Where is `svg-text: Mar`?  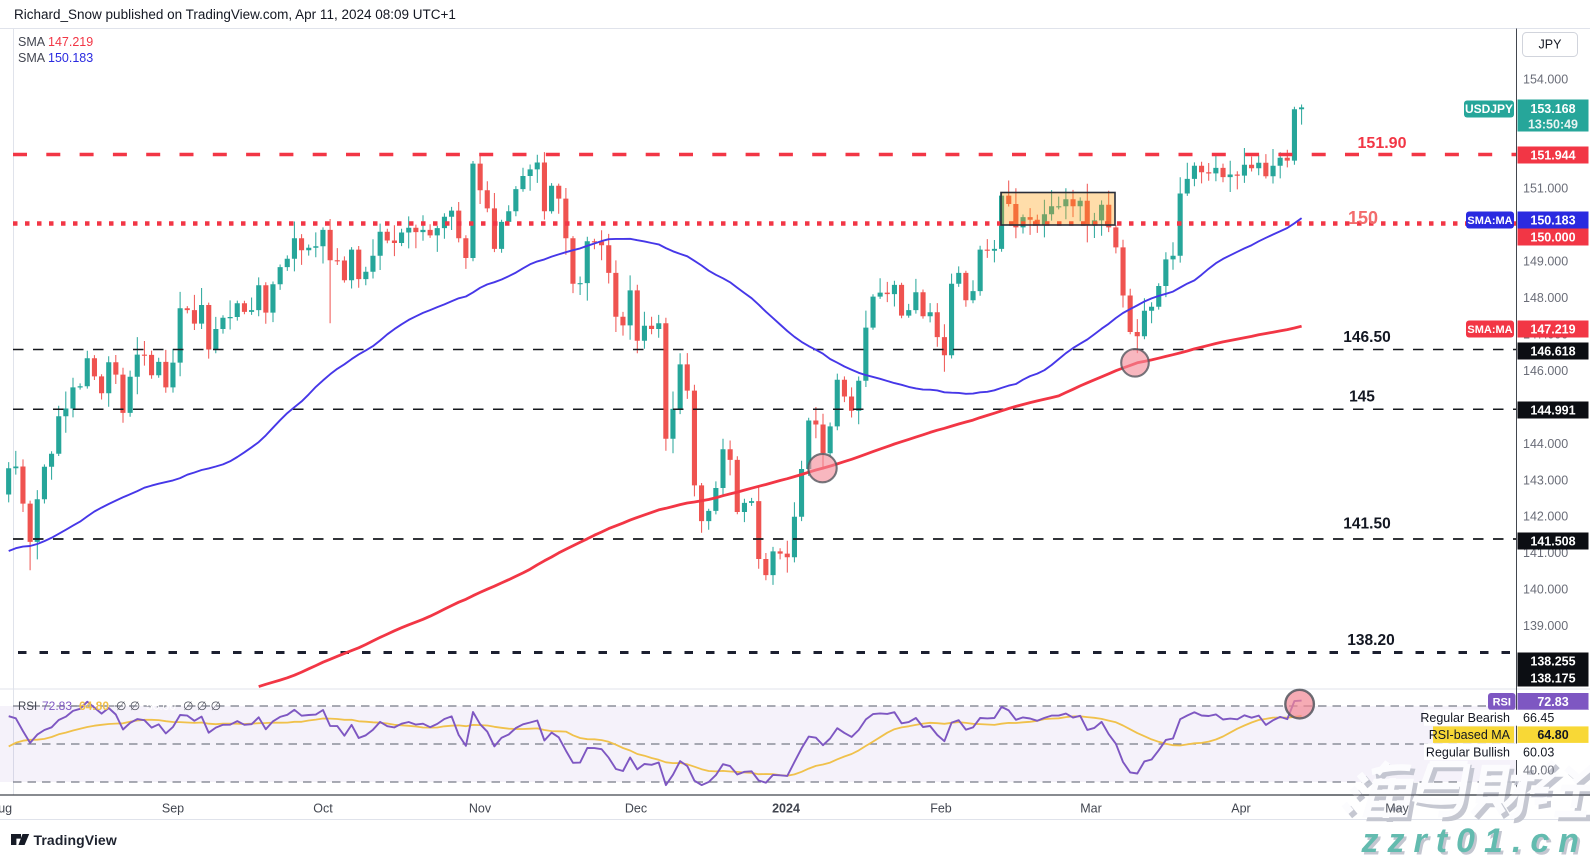
svg-text: Mar is located at coordinates (1091, 809).